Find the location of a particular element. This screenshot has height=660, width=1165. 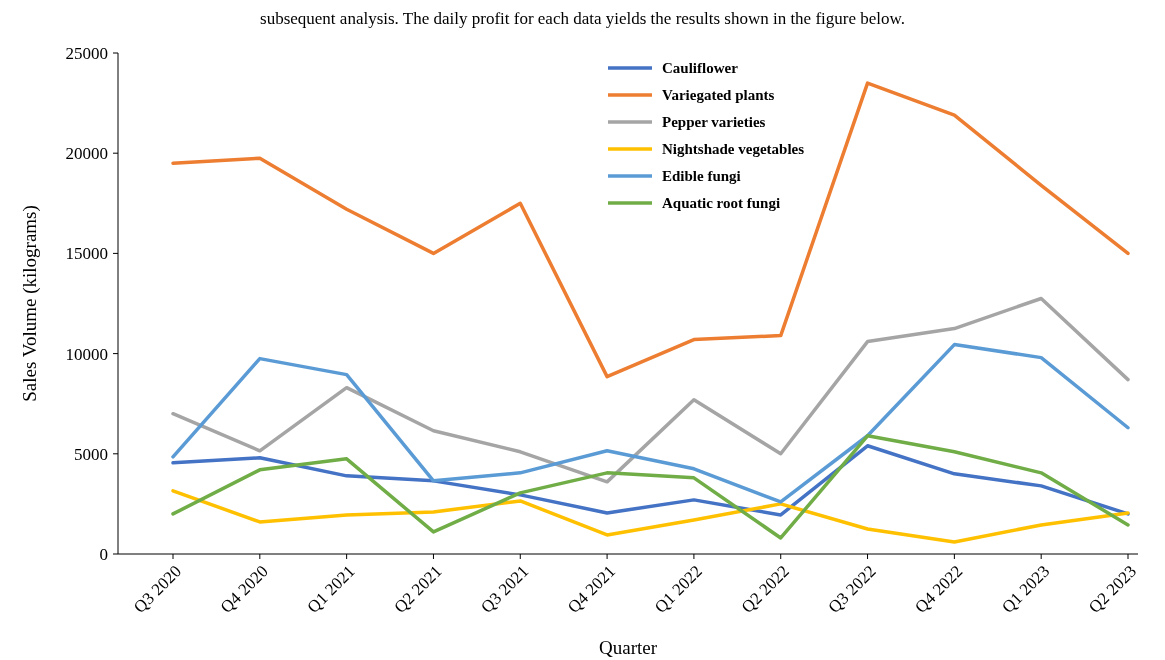

y-axis-title: Sales Volume (kilograms) is located at coordinates (30, 303).